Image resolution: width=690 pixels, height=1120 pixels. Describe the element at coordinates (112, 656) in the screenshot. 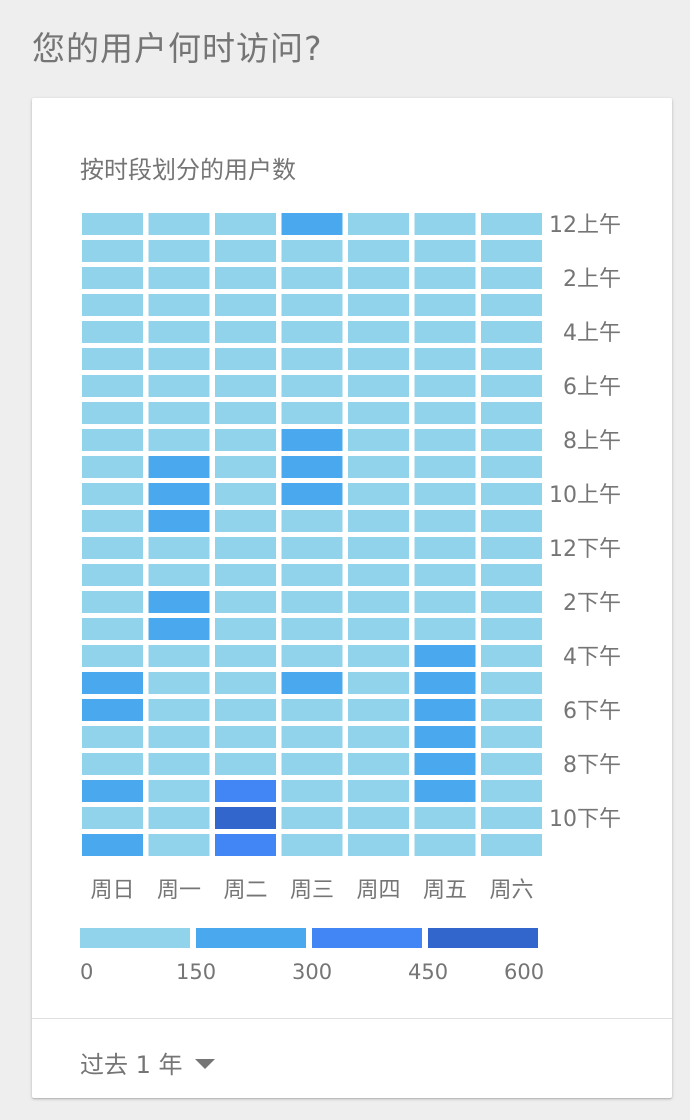

I see `heatmap-cell-d0-h16` at that location.